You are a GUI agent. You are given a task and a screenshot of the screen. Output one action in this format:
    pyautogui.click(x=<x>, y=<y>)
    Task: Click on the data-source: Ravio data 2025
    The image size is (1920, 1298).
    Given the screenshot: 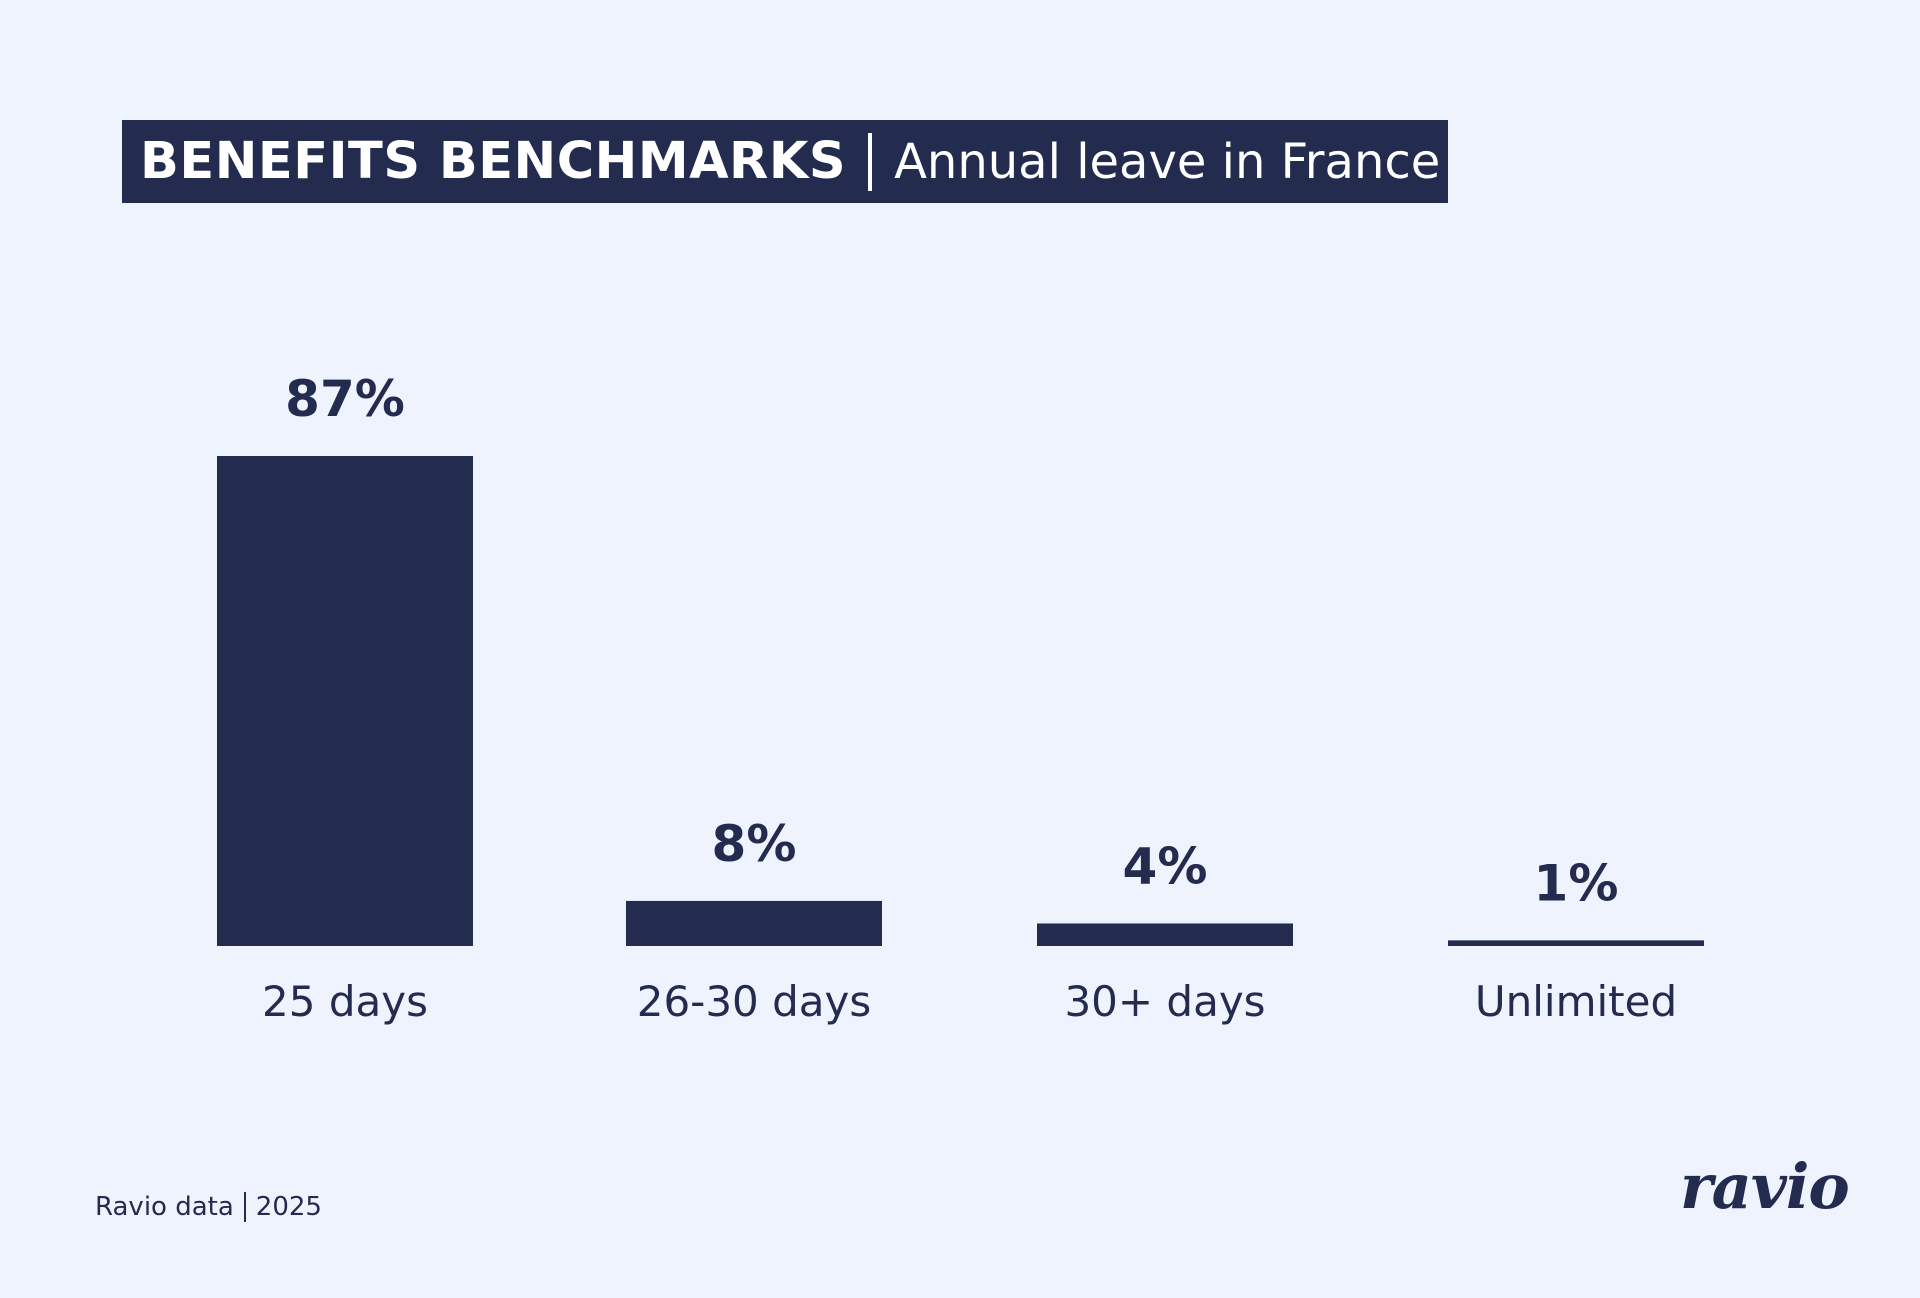 What is the action you would take?
    pyautogui.click(x=208, y=1207)
    